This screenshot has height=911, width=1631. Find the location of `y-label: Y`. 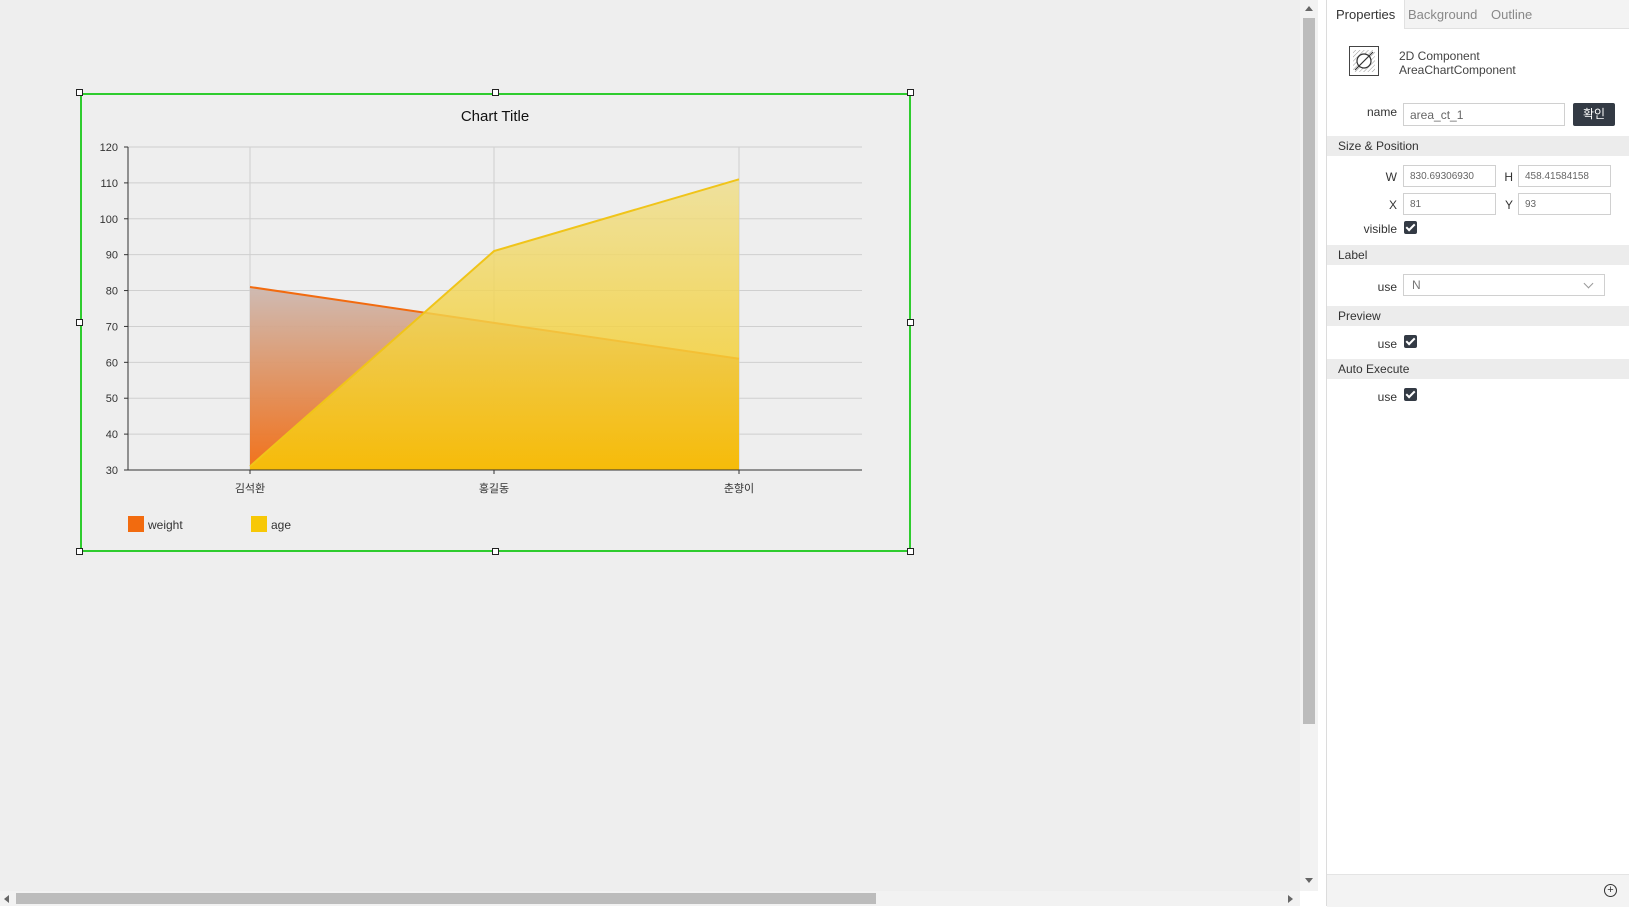

y-label: Y is located at coordinates (1508, 205).